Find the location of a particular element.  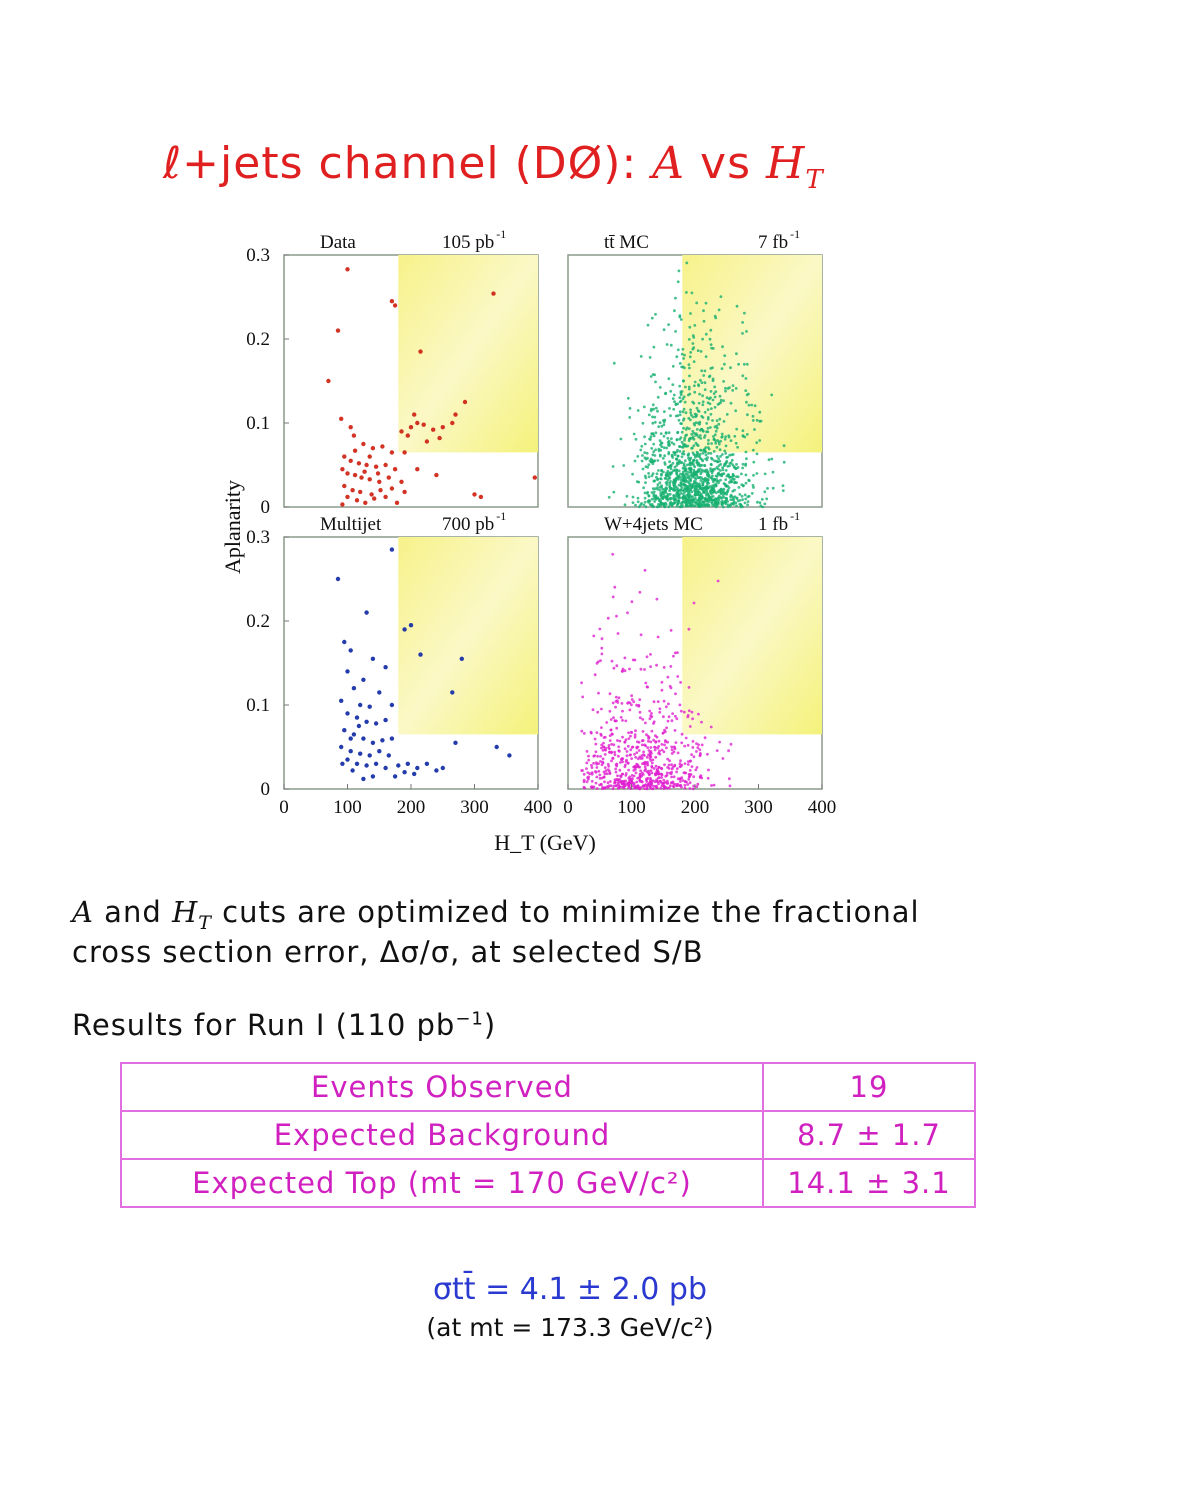

y-tick-label: 0.1 is located at coordinates (258, 423).